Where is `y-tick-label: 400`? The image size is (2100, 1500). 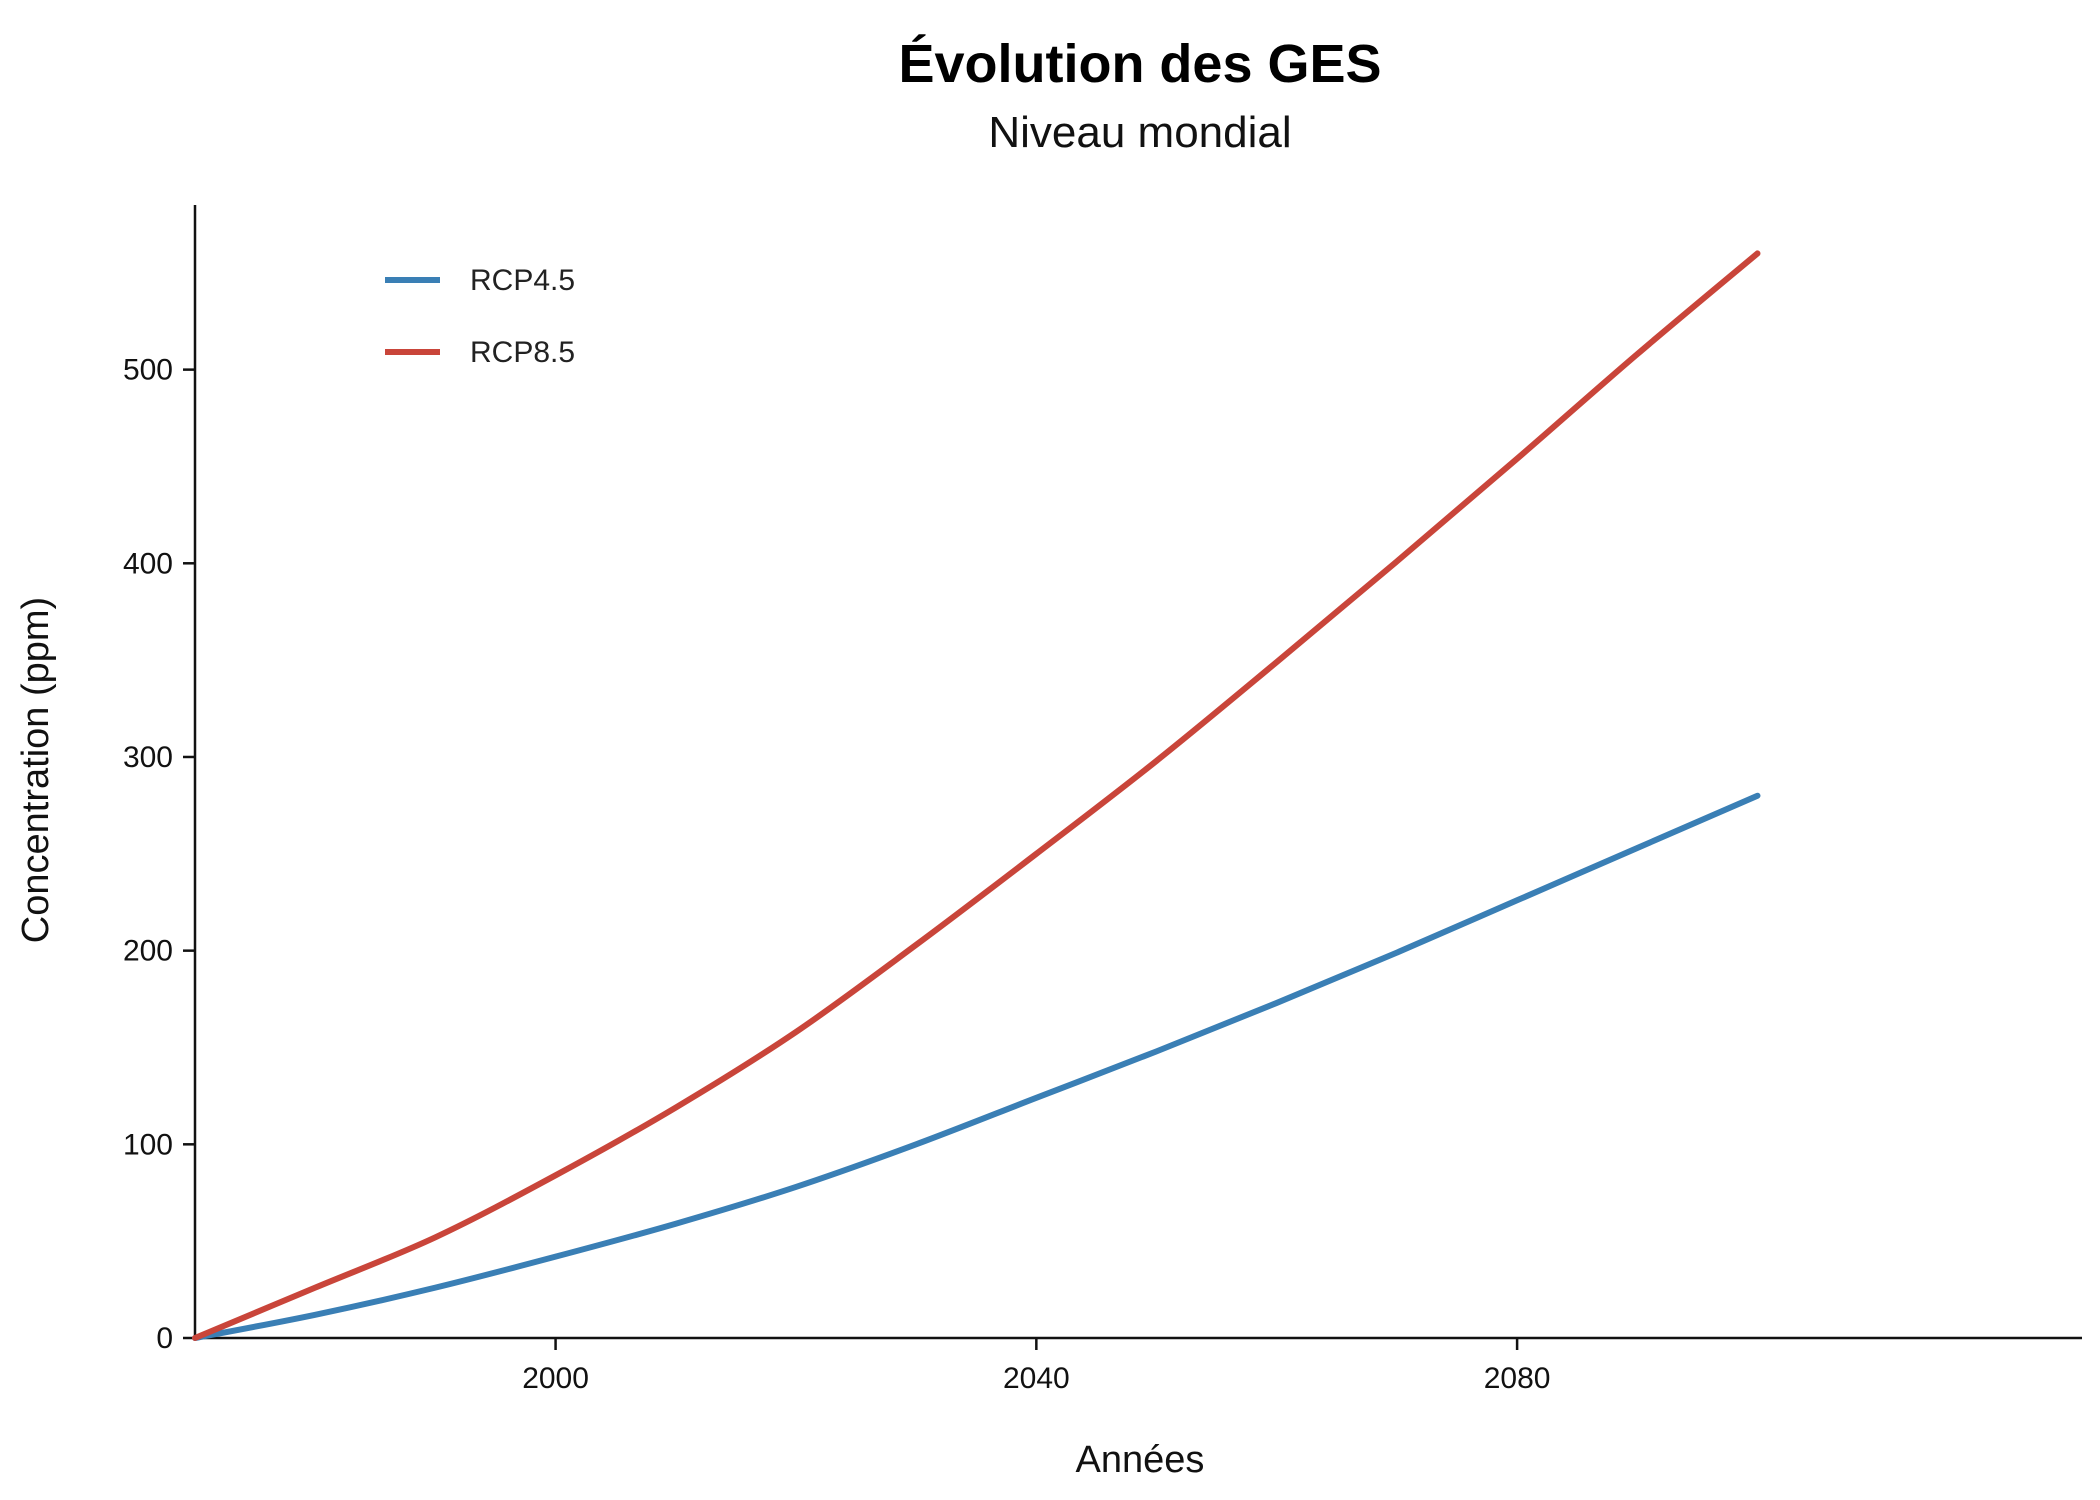 y-tick-label: 400 is located at coordinates (148, 563).